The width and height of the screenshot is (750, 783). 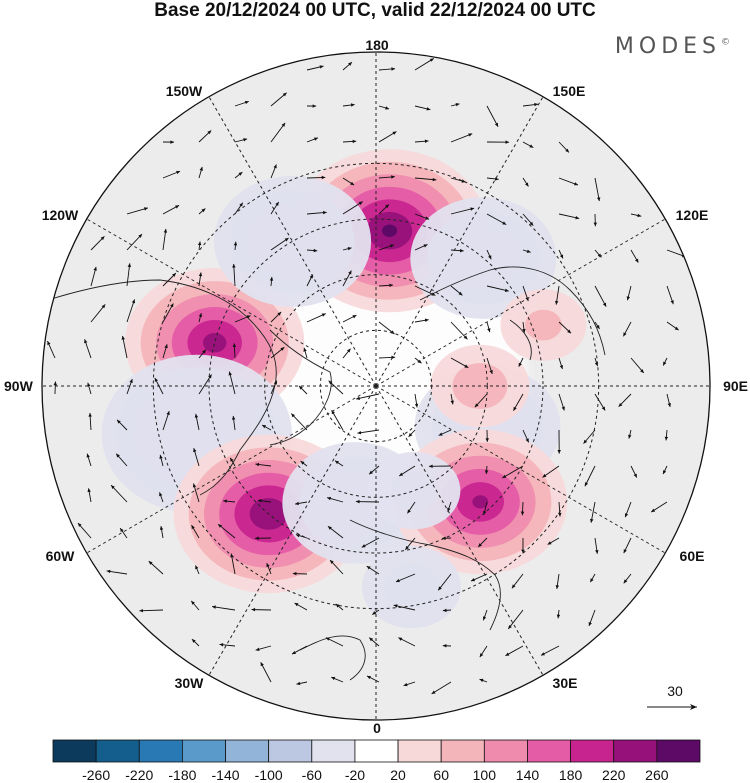 I want to click on coastline-north-america, so click(x=162, y=387).